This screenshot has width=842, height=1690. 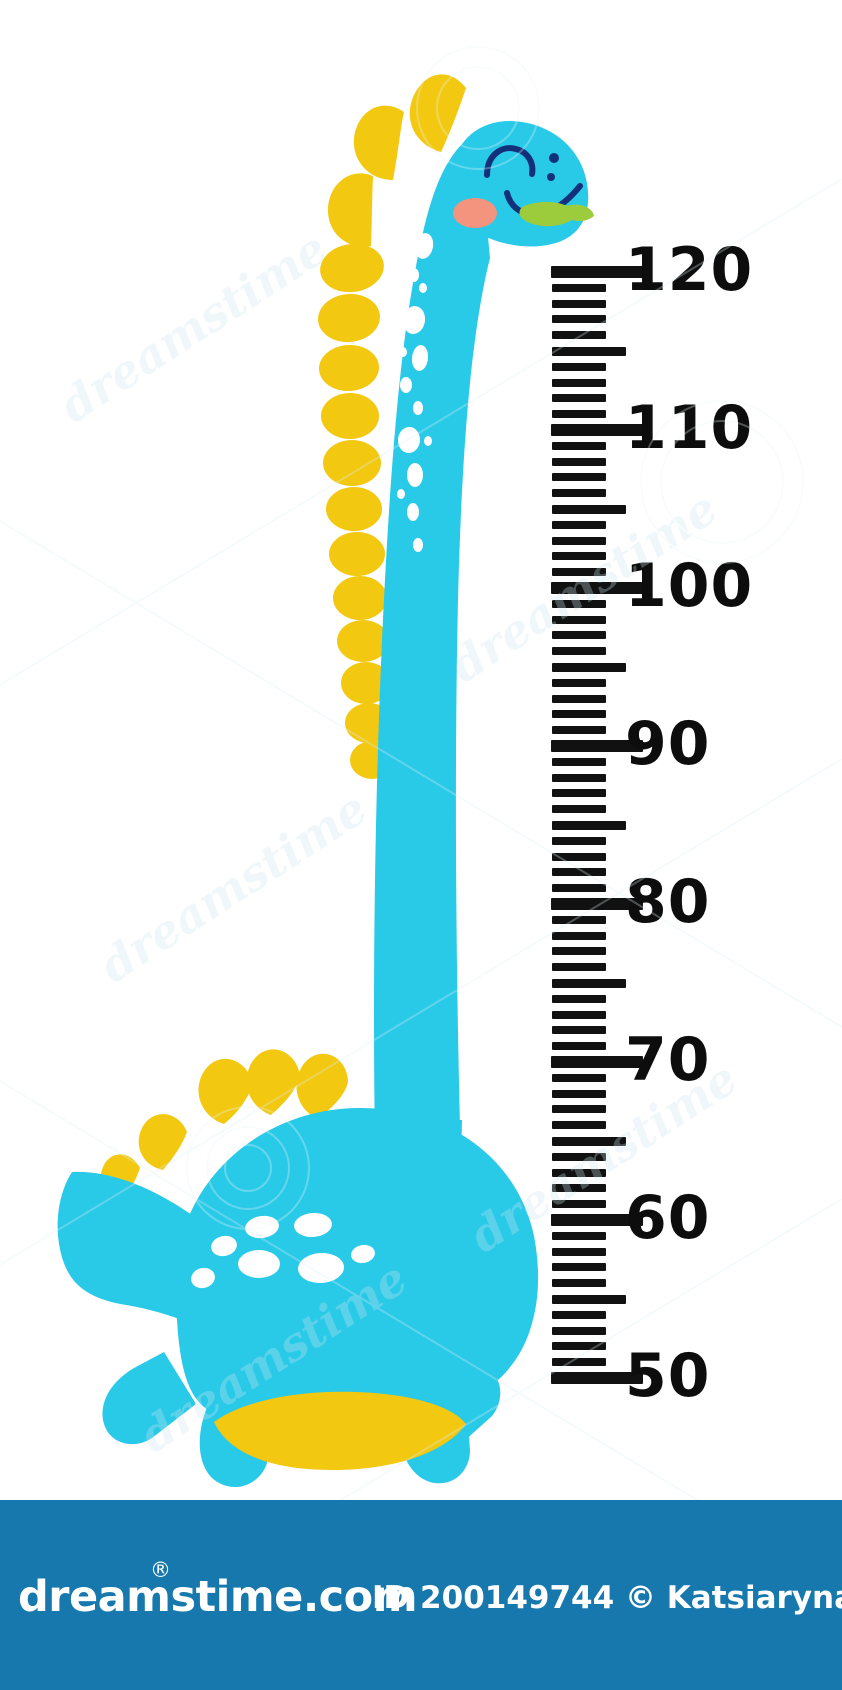 What do you see at coordinates (689, 270) in the screenshot?
I see `ruler-label-120: 120` at bounding box center [689, 270].